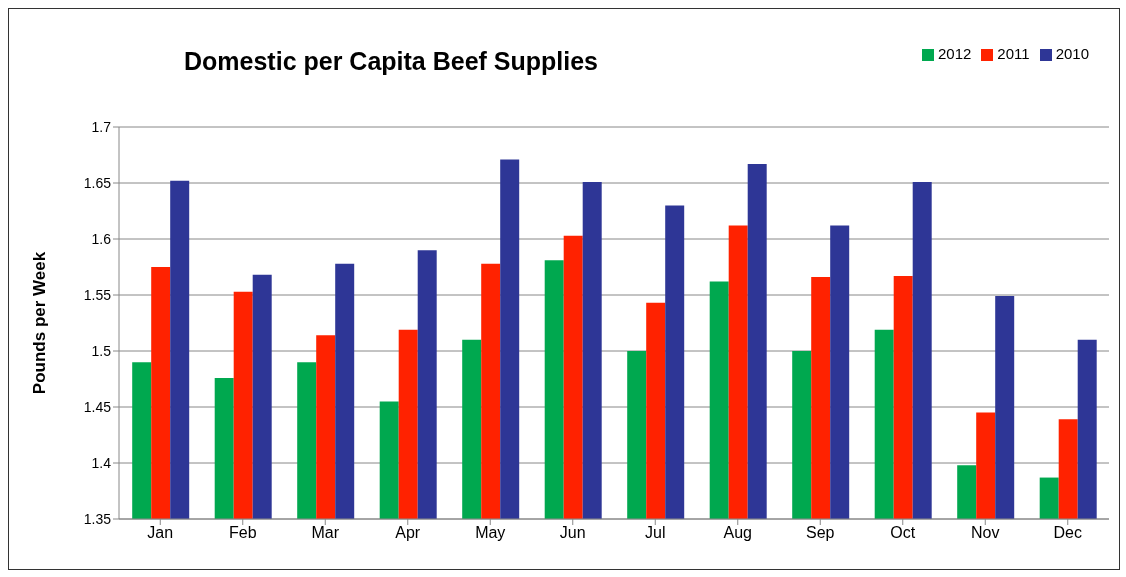 This screenshot has height=577, width=1126. Describe the element at coordinates (737, 533) in the screenshot. I see `x-tick-label: Aug` at that location.